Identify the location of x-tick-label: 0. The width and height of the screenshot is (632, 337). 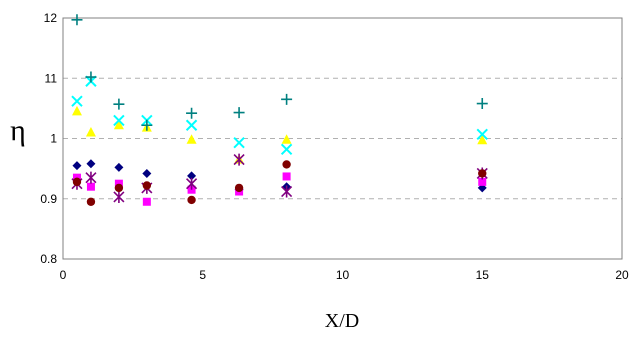
(63, 275).